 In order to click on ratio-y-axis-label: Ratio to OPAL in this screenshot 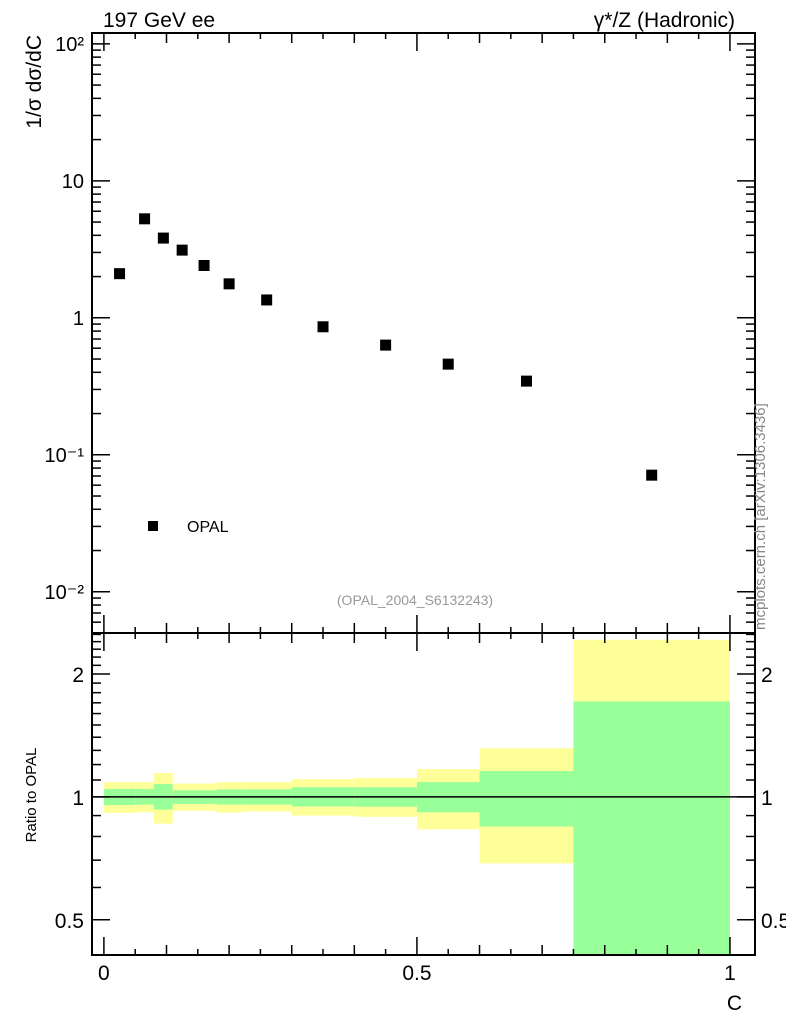, I will do `click(31, 795)`.